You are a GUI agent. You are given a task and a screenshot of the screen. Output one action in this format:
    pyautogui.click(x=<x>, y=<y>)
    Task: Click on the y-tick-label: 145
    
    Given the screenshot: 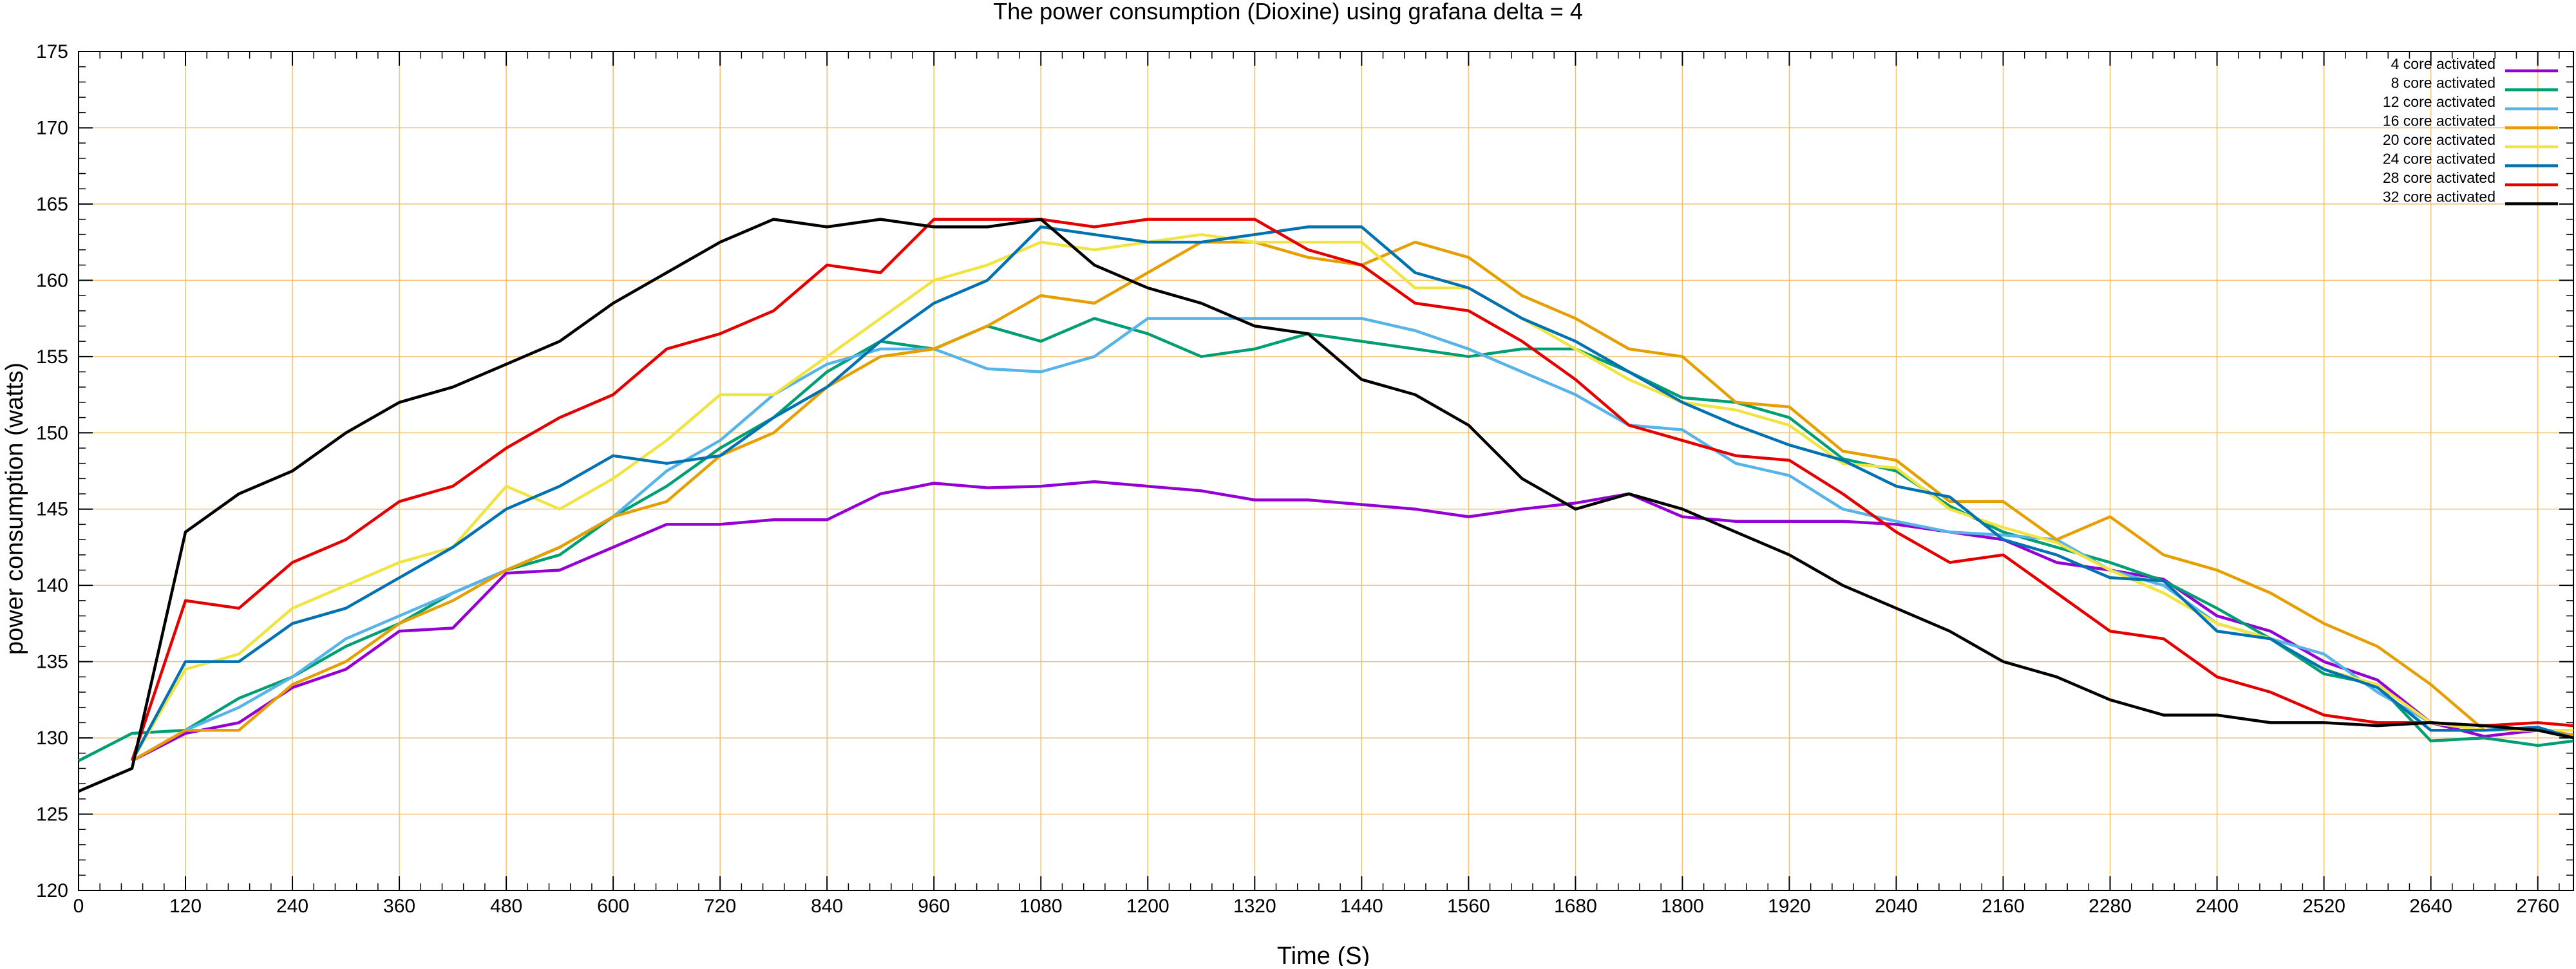 What is the action you would take?
    pyautogui.click(x=52, y=509)
    